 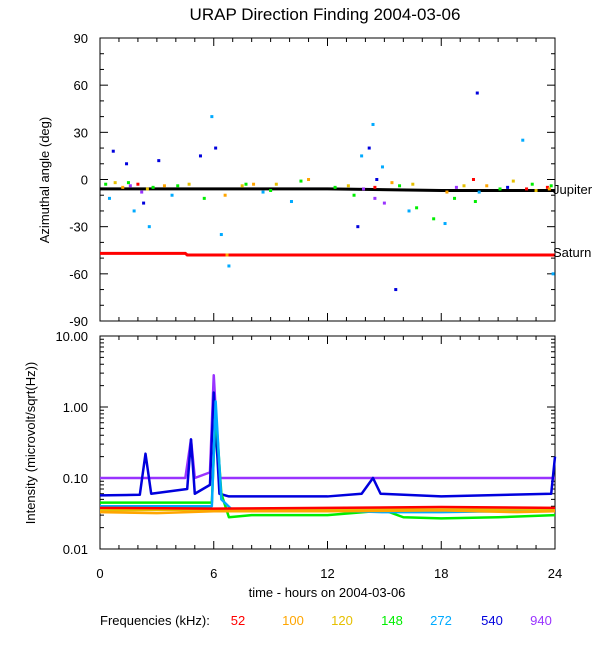 What do you see at coordinates (441, 620) in the screenshot?
I see `legend-item-272khz: 272` at bounding box center [441, 620].